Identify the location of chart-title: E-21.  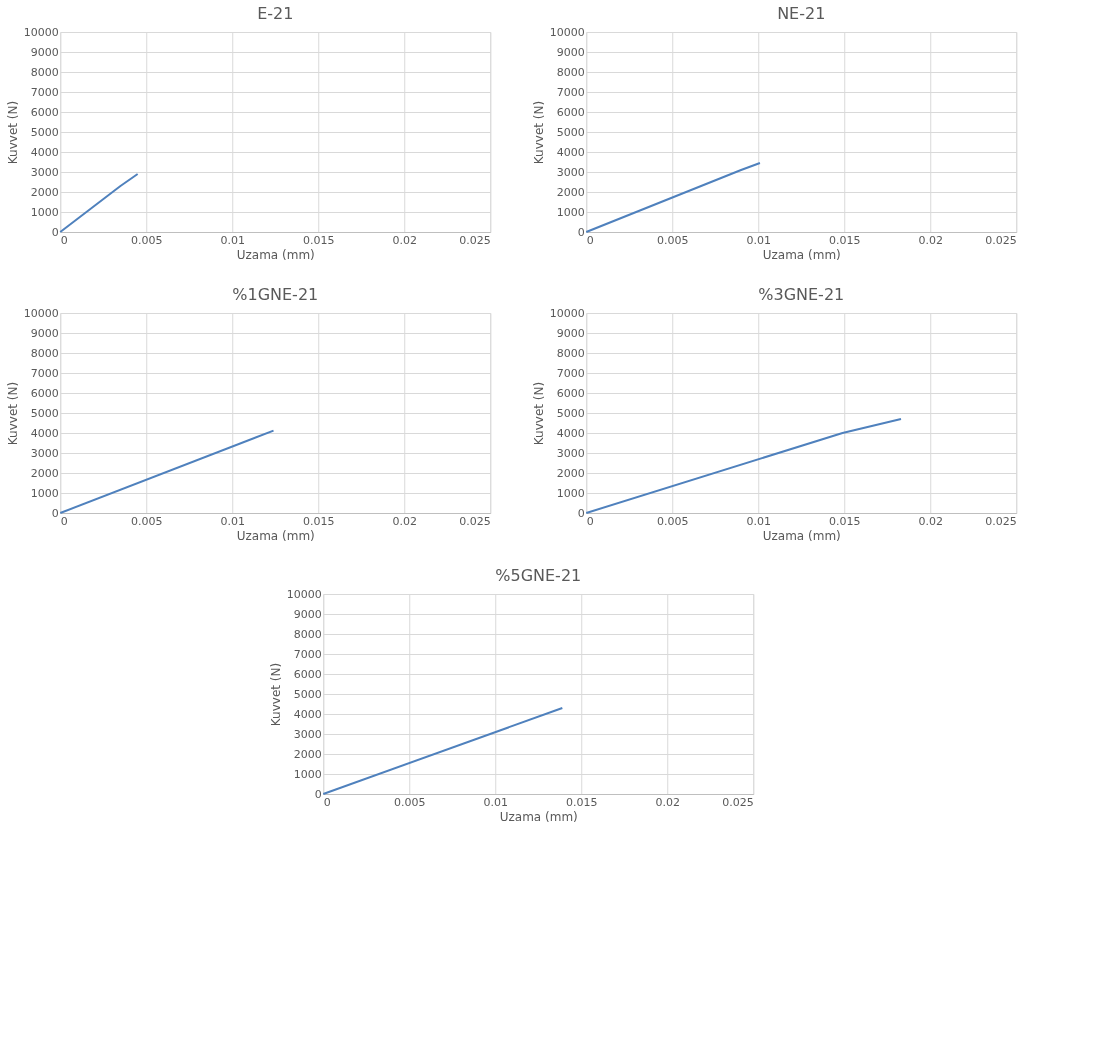
(275, 13).